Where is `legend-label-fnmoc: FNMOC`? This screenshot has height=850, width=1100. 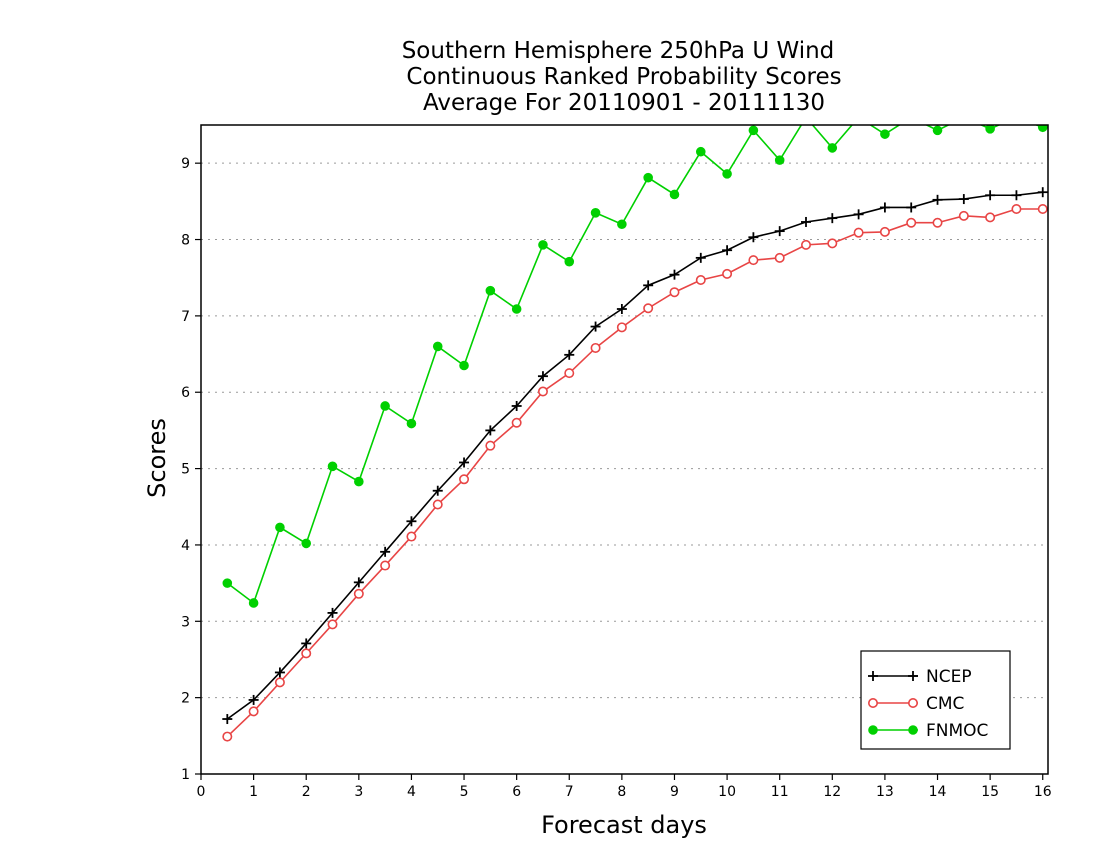
legend-label-fnmoc: FNMOC is located at coordinates (957, 731).